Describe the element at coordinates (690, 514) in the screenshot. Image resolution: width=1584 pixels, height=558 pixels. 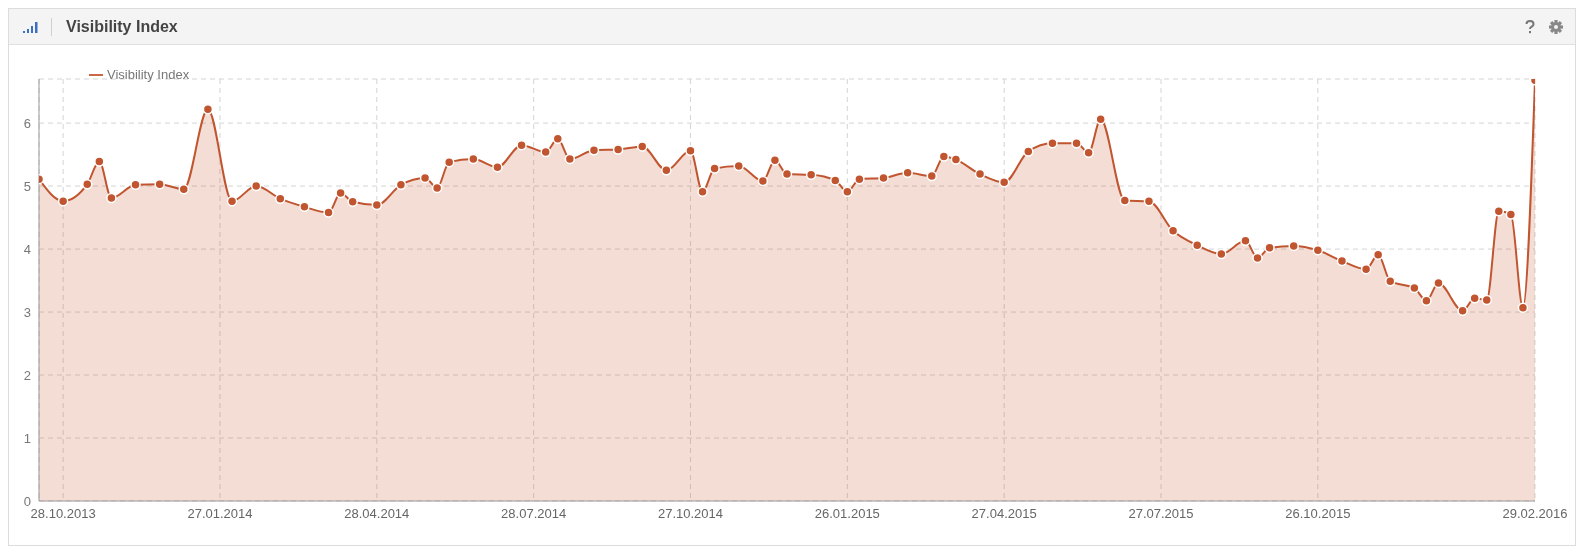
I see `x-tick-label: 27.10.2014` at that location.